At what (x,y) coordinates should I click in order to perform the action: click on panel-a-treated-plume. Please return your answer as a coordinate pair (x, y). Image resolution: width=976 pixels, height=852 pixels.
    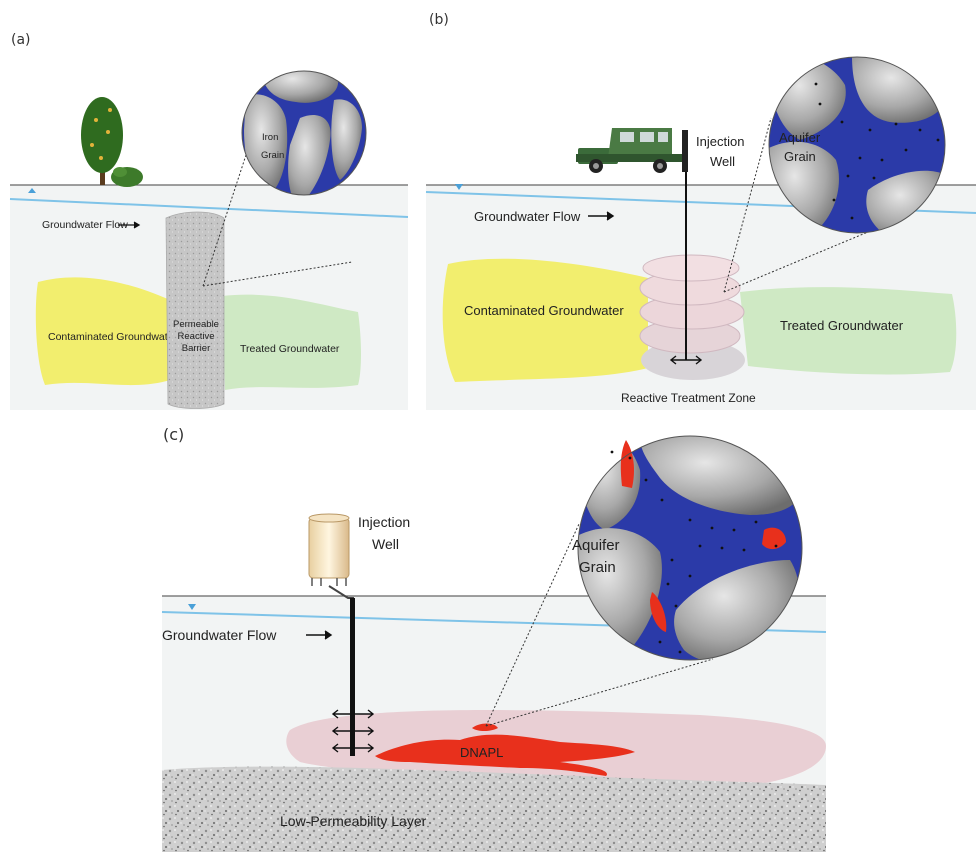
    Looking at the image, I should click on (291, 342).